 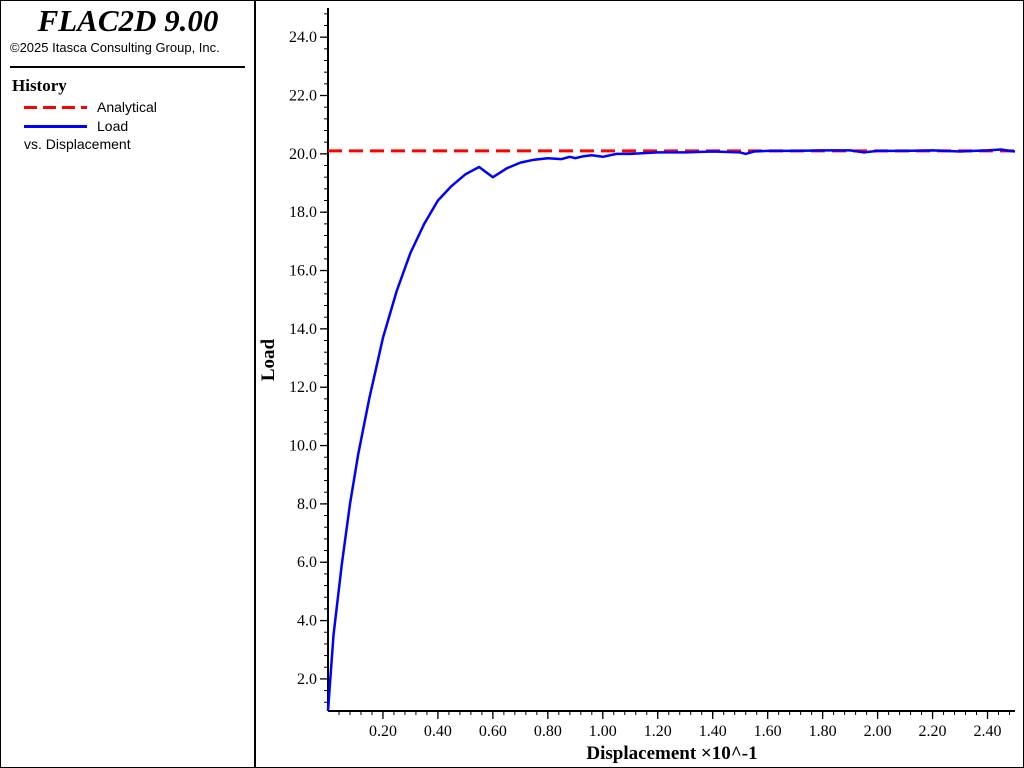 What do you see at coordinates (303, 96) in the screenshot?
I see `y-tick-label: 22.0` at bounding box center [303, 96].